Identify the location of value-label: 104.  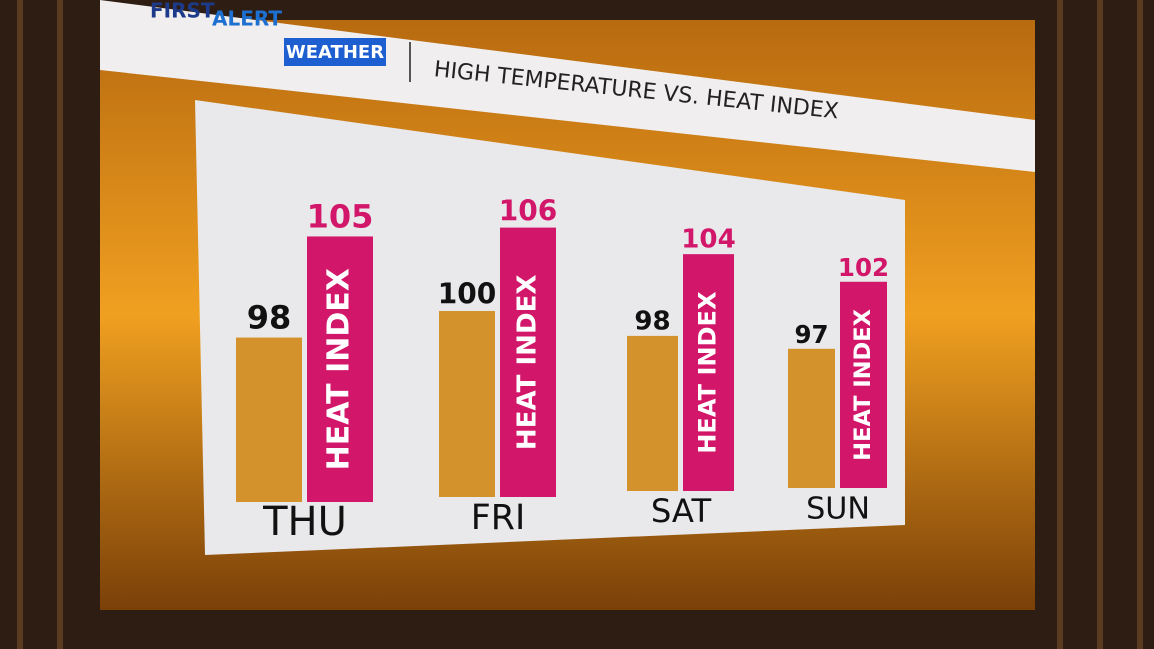
(708, 240).